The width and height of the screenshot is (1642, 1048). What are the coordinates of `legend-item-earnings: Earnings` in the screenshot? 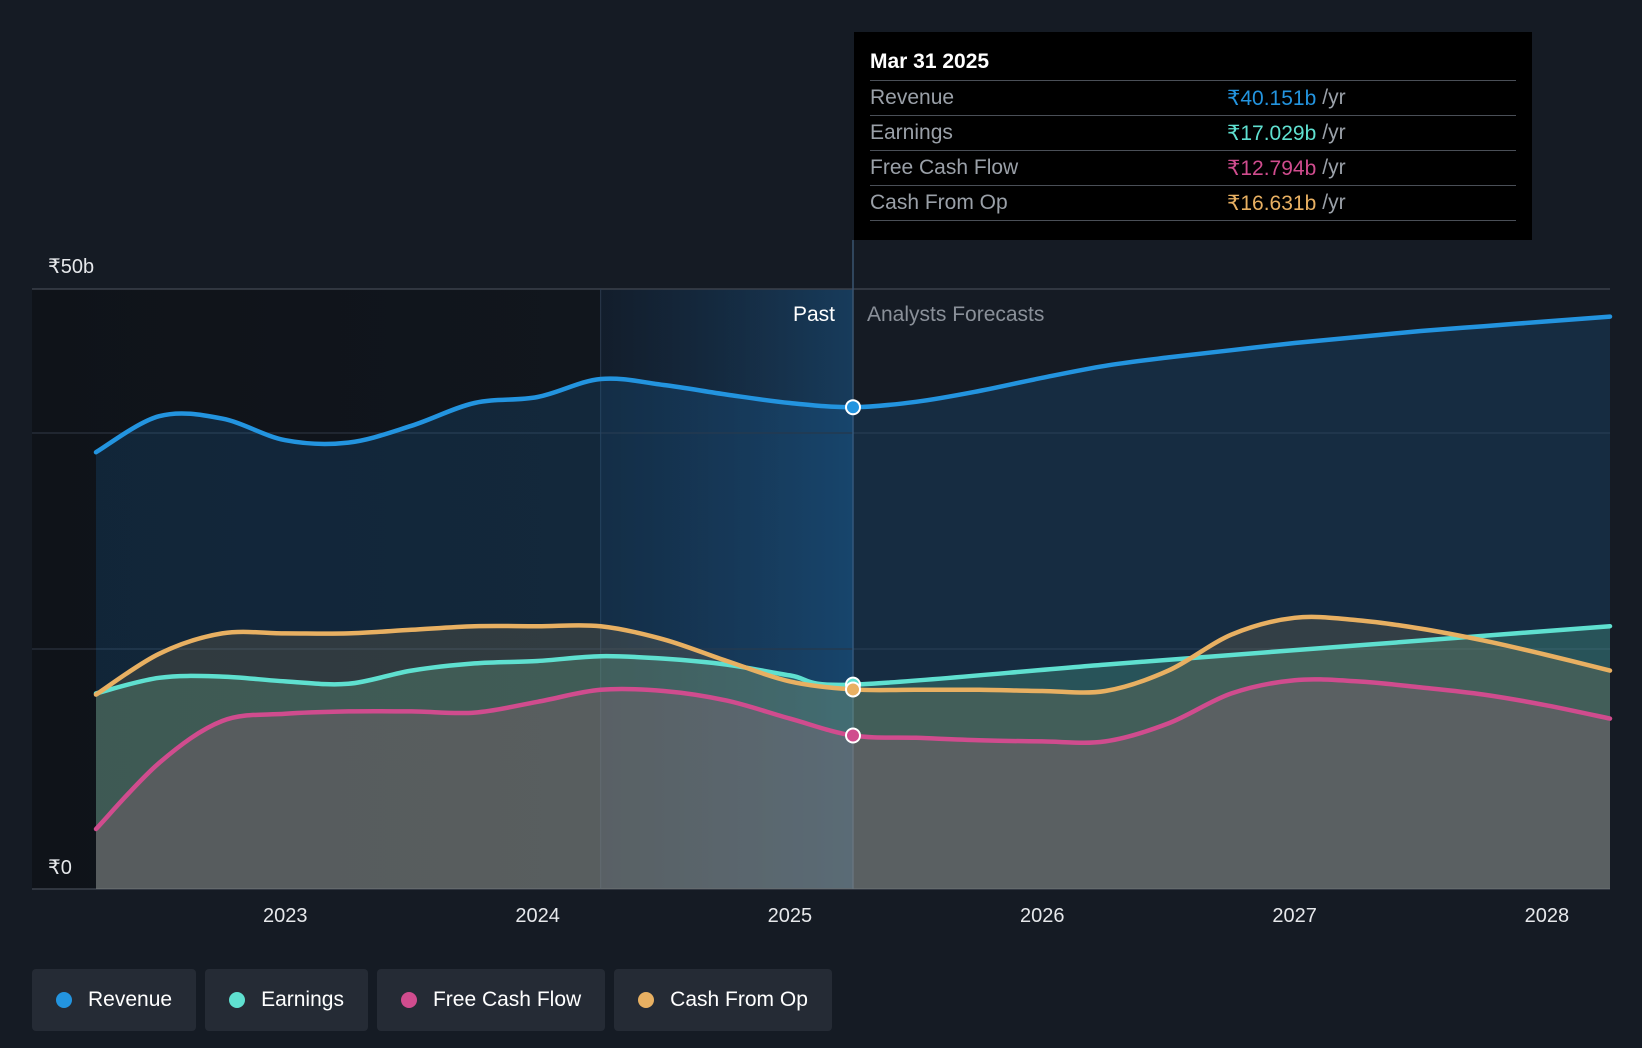 It's located at (286, 1000).